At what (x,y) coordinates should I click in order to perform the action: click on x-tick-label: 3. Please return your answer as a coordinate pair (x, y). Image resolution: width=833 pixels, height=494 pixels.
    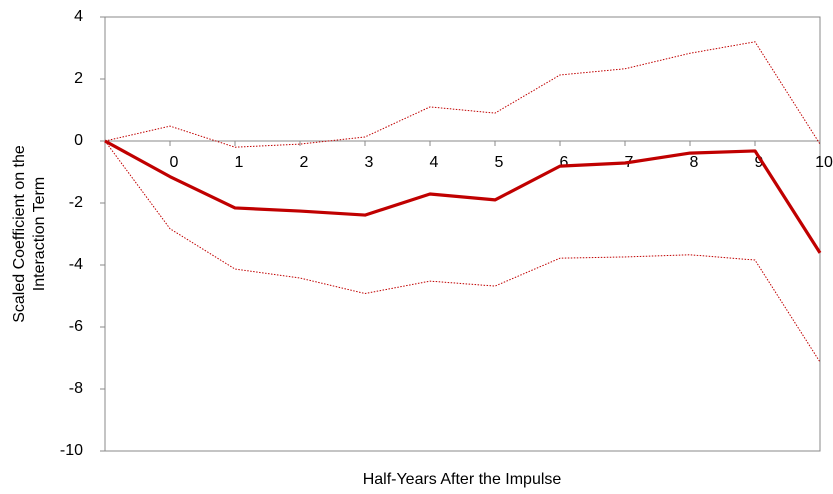
    Looking at the image, I should click on (369, 162).